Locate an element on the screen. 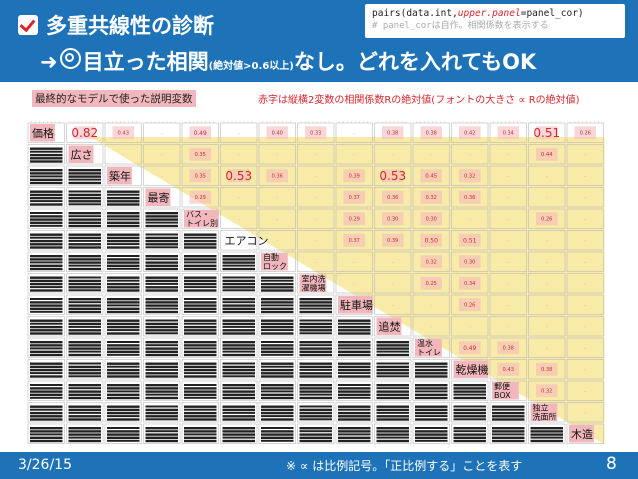 The width and height of the screenshot is (638, 479). variable-label: 築年 is located at coordinates (120, 176).